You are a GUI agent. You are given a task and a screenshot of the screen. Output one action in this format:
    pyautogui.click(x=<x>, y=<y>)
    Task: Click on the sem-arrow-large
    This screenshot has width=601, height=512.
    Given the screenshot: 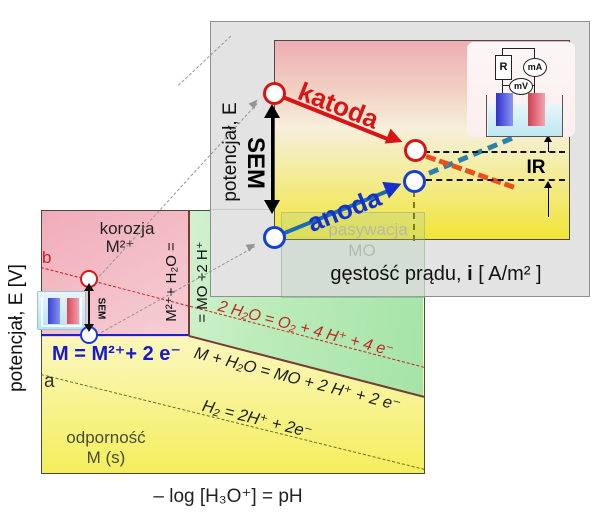 What is the action you would take?
    pyautogui.click(x=272, y=159)
    